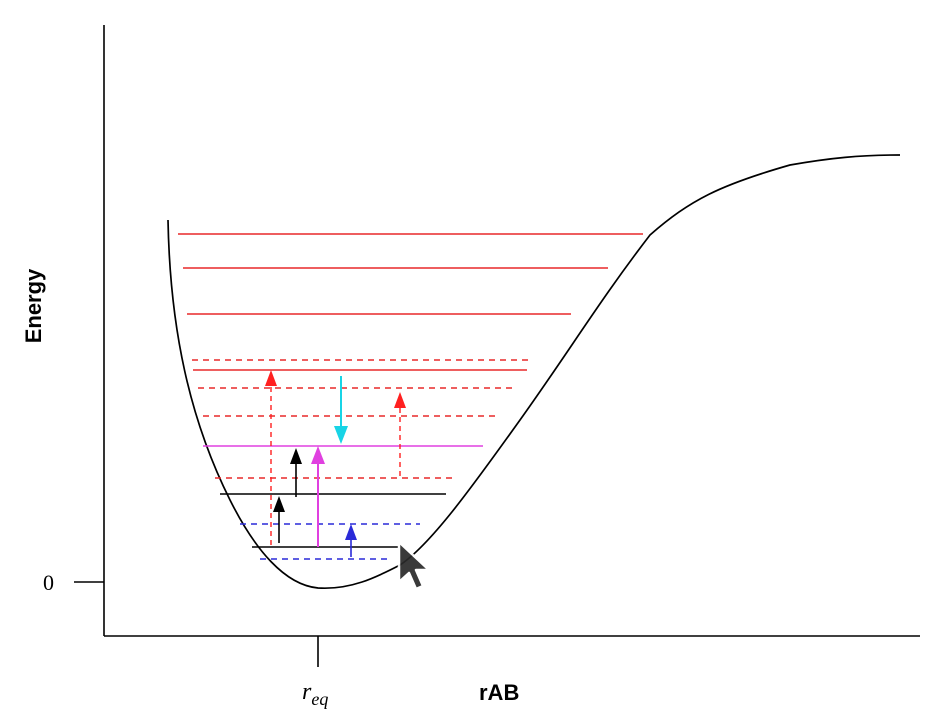  Describe the element at coordinates (279, 519) in the screenshot. I see `black-arrow-lower` at that location.